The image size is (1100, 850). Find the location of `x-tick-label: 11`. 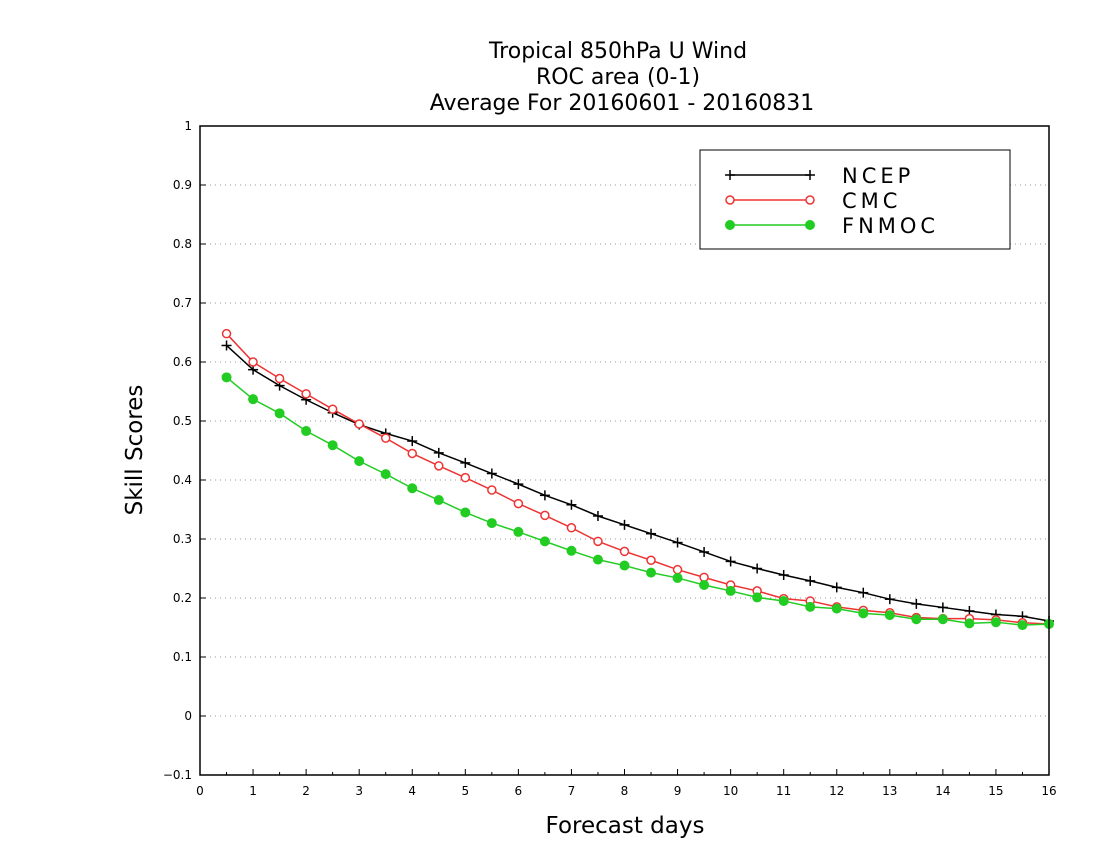

x-tick-label: 11 is located at coordinates (783, 791).